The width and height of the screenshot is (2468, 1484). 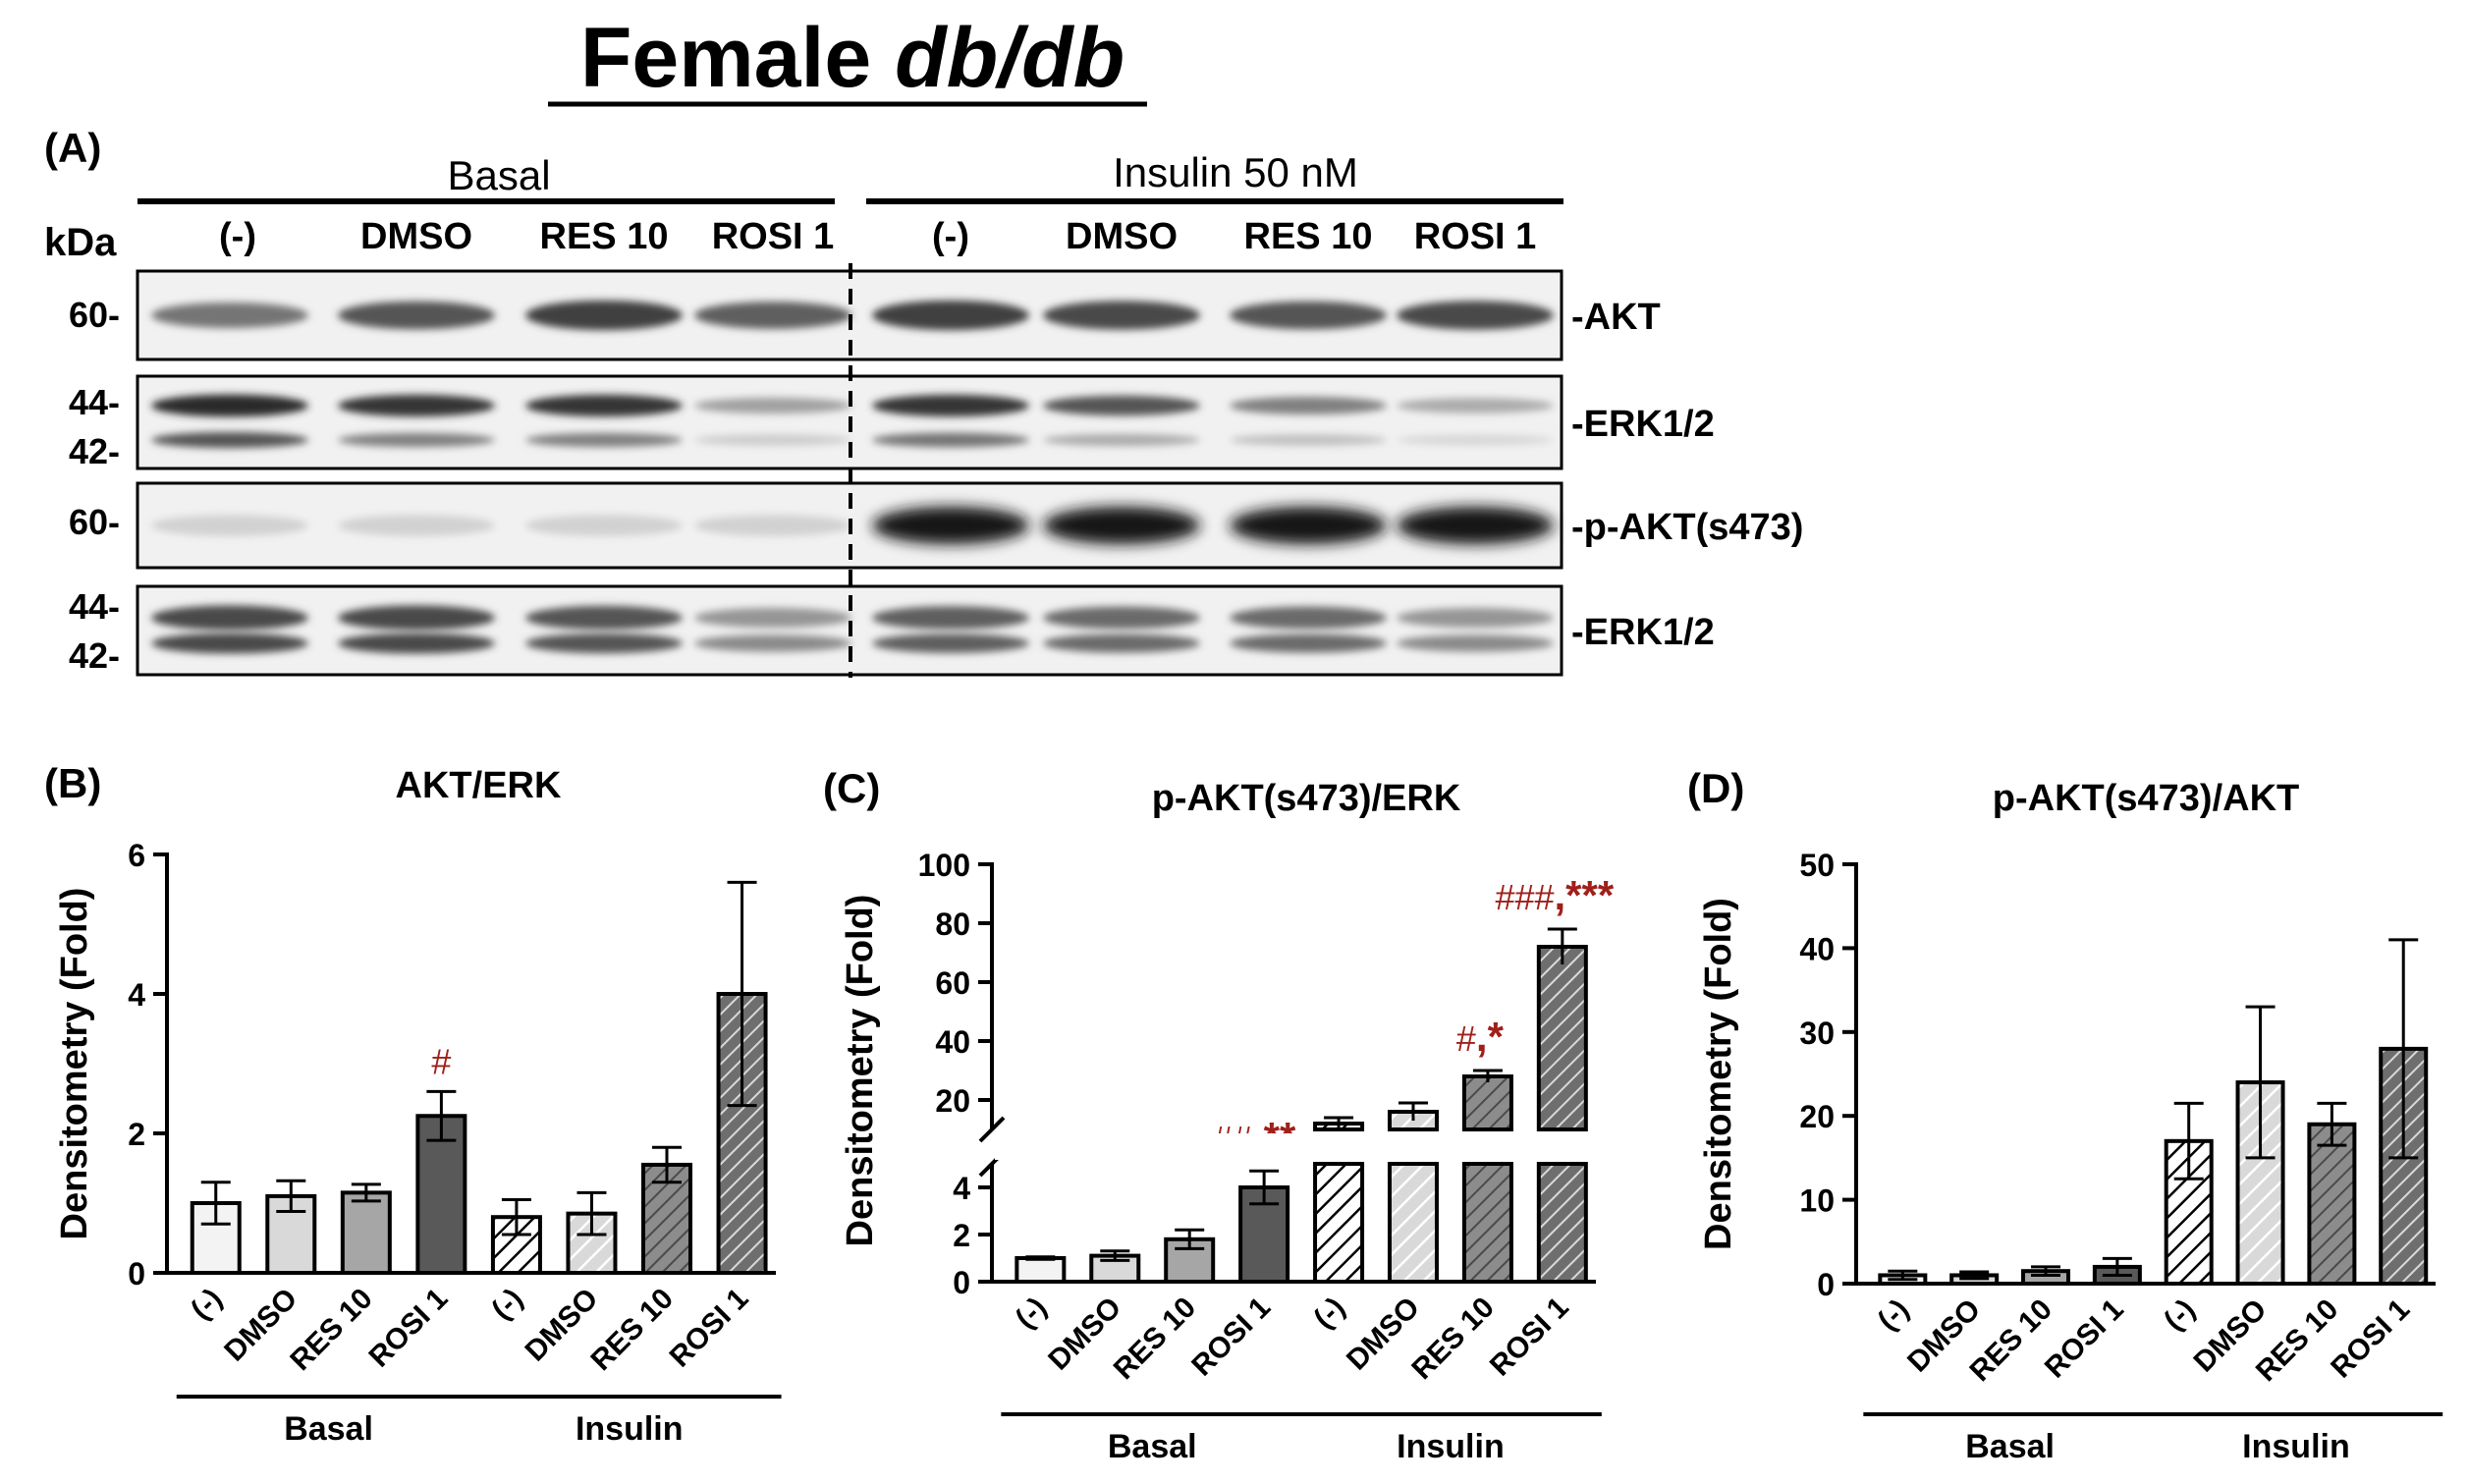 What do you see at coordinates (137, 855) in the screenshot?
I see `y-tick-label: 6` at bounding box center [137, 855].